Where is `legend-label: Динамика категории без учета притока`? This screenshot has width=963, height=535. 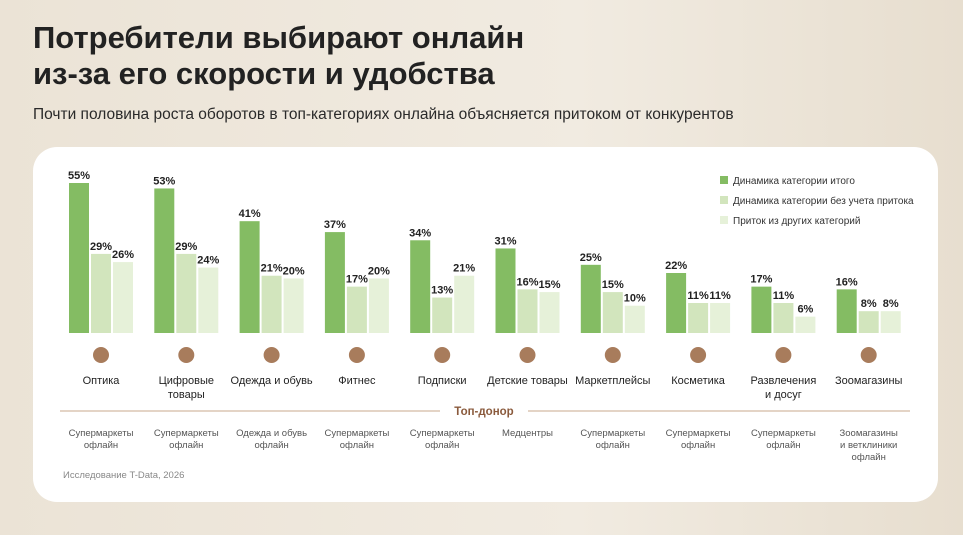 legend-label: Динамика категории без учета притока is located at coordinates (823, 201).